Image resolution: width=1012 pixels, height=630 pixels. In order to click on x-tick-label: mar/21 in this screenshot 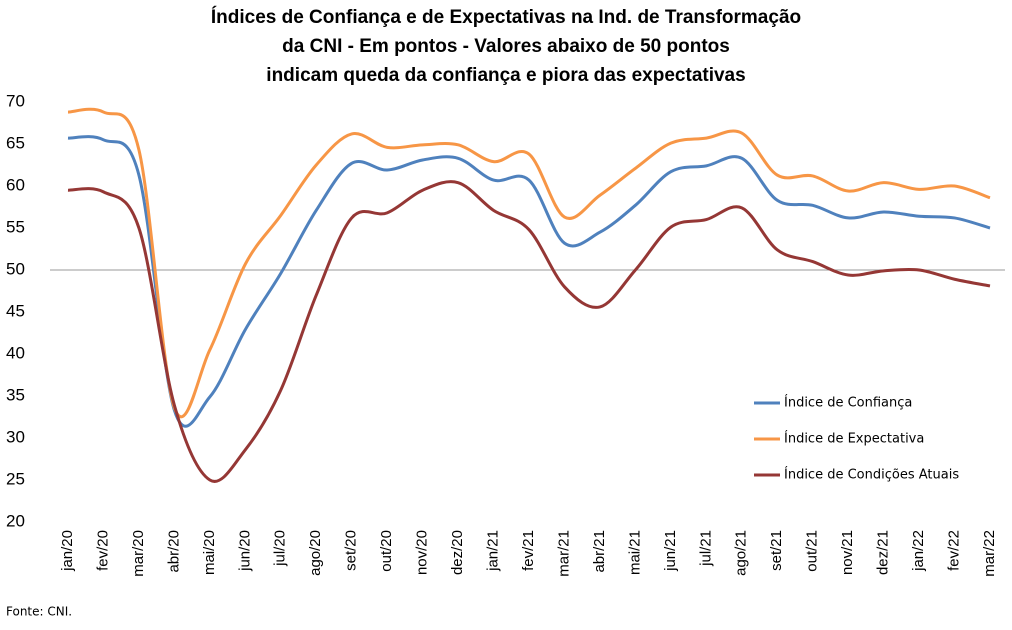, I will do `click(563, 553)`.